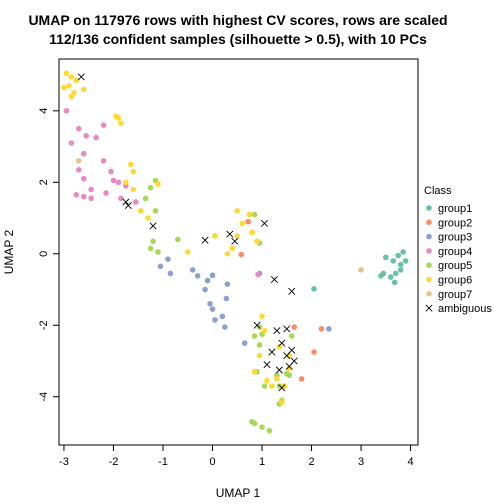 The width and height of the screenshot is (504, 504). I want to click on legend-entry-group3: group3, so click(449, 238).